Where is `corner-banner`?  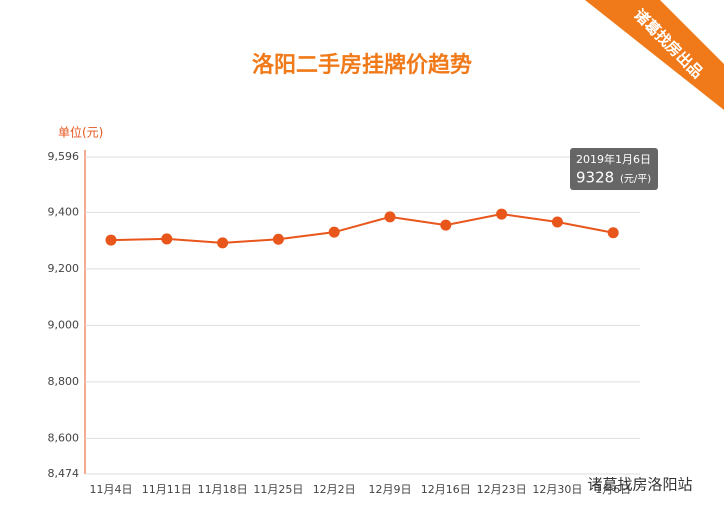 corner-banner is located at coordinates (654, 55).